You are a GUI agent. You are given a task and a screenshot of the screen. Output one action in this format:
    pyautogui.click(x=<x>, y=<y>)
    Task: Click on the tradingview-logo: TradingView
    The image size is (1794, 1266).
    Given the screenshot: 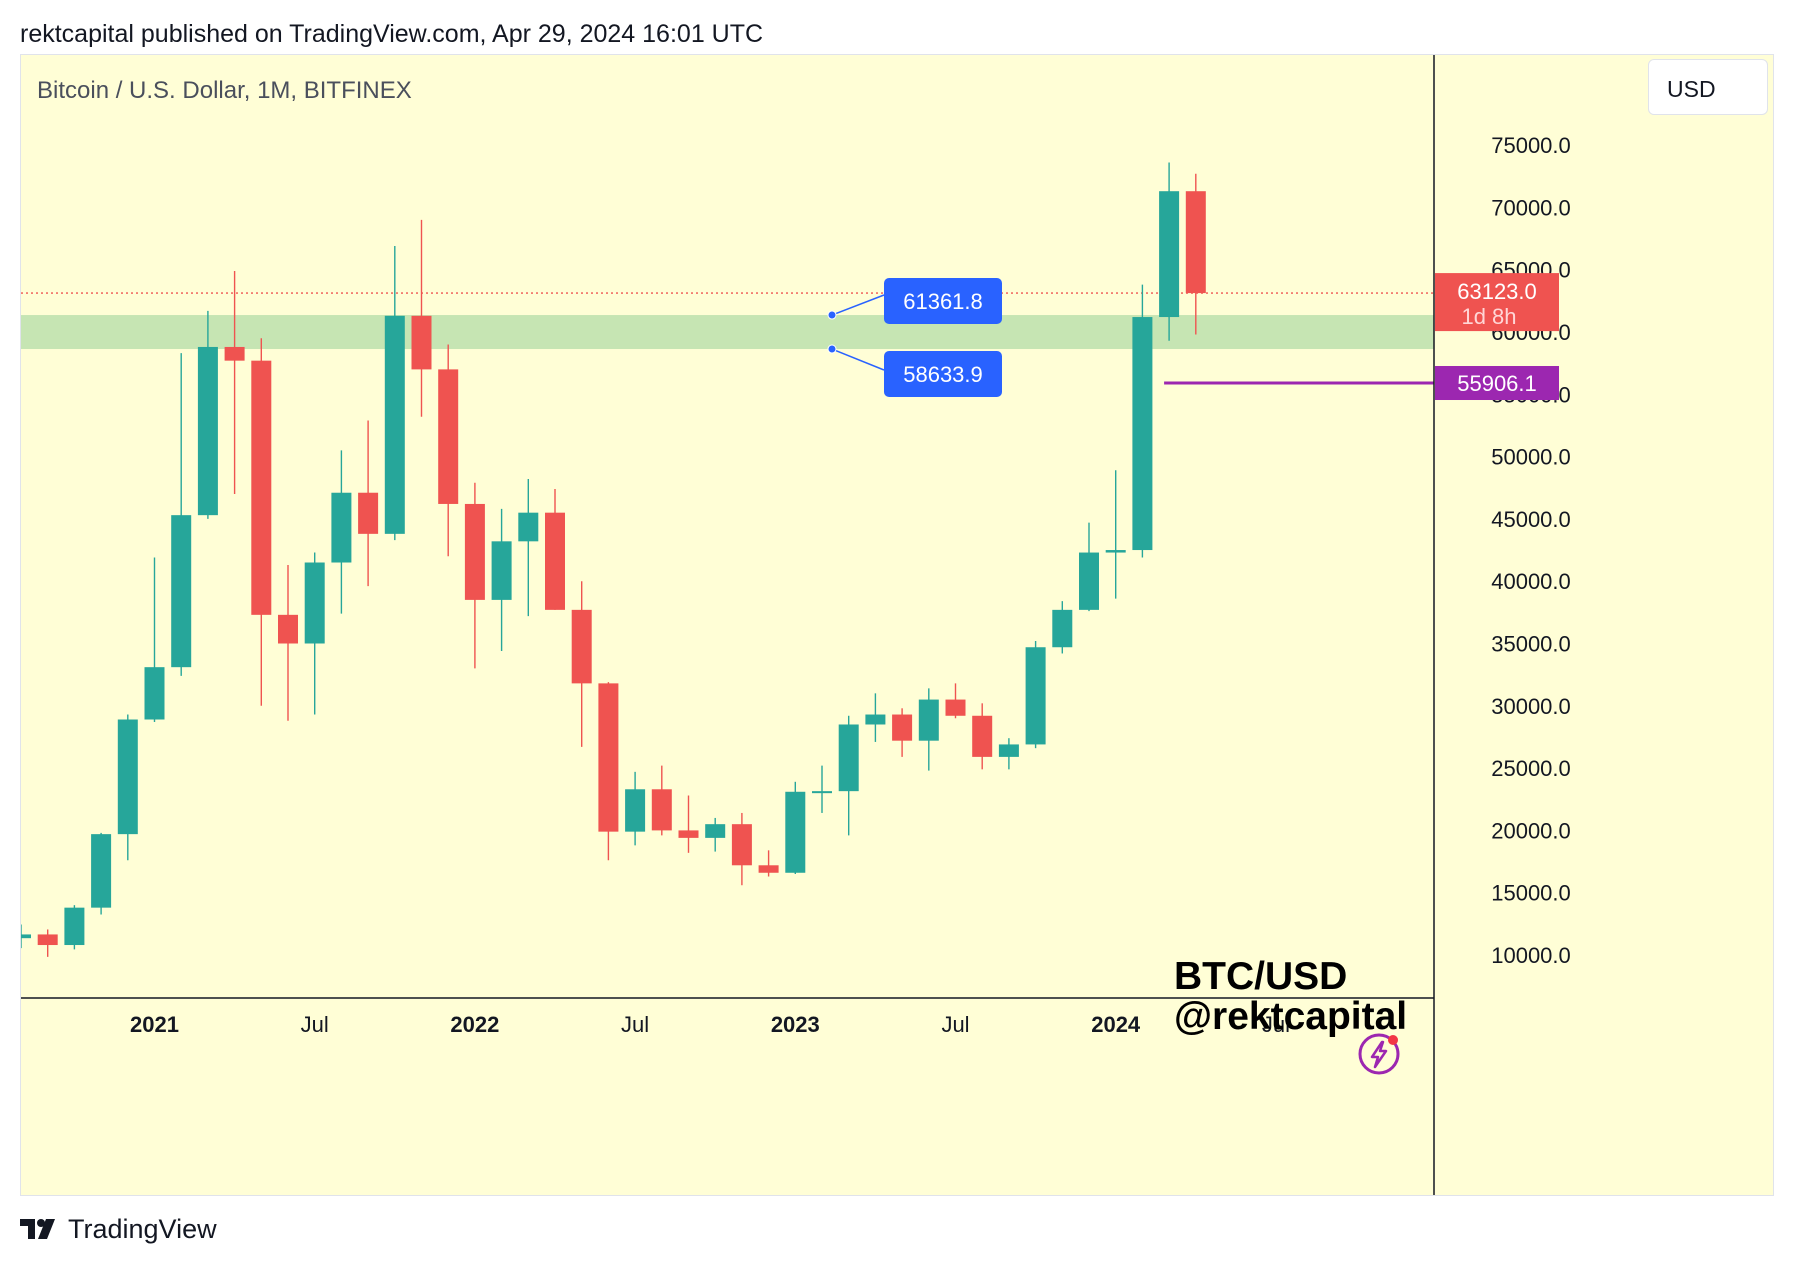 What is the action you would take?
    pyautogui.click(x=118, y=1229)
    